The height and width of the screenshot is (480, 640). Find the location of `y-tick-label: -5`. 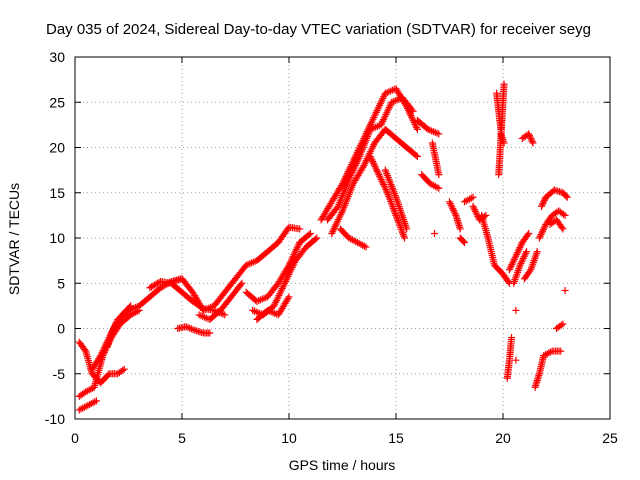

y-tick-label: -5 is located at coordinates (59, 374).